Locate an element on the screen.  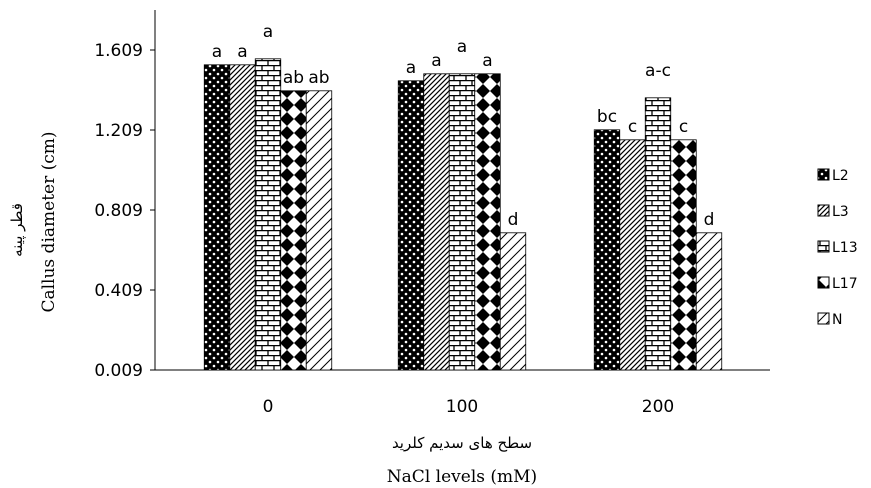
significance-letter: bc is located at coordinates (607, 117).